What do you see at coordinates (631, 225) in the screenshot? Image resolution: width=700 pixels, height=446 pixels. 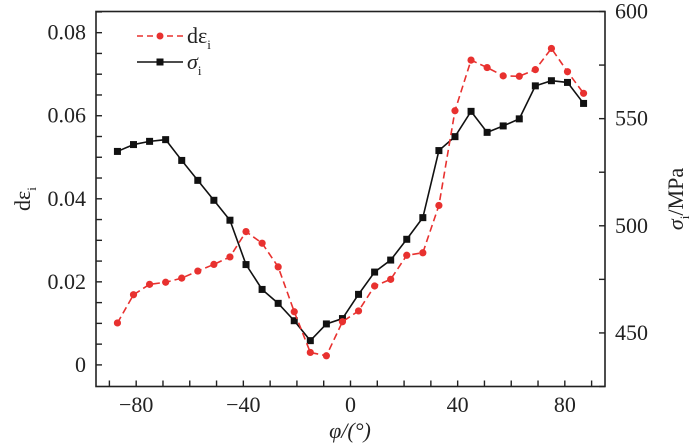 I see `y-right-tick-label: 500` at bounding box center [631, 225].